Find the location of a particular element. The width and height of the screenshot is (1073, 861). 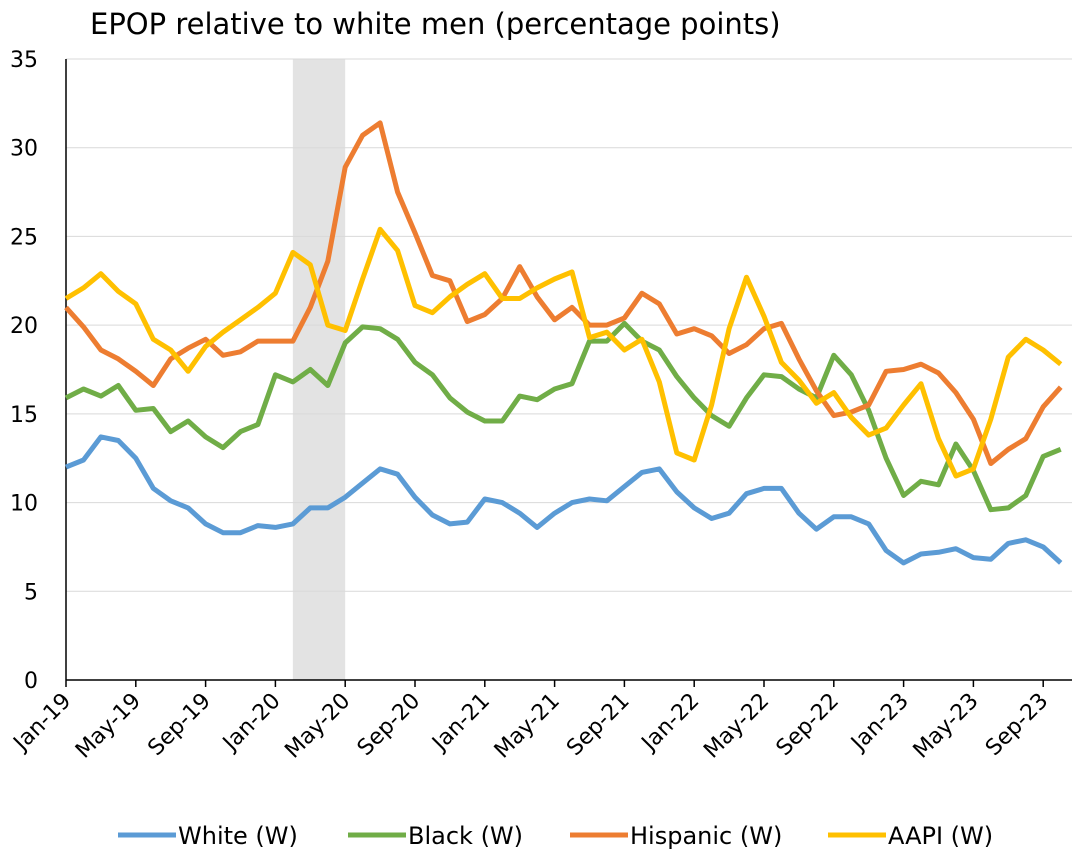

x-tick-label: Sep-20 is located at coordinates (389, 725).